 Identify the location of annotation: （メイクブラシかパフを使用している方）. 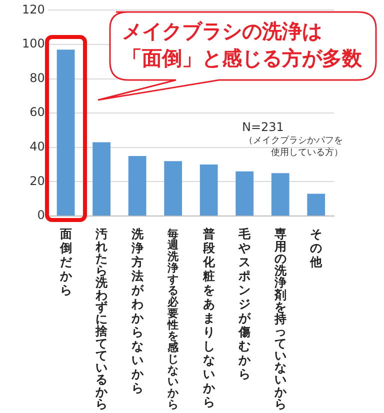
(293, 147).